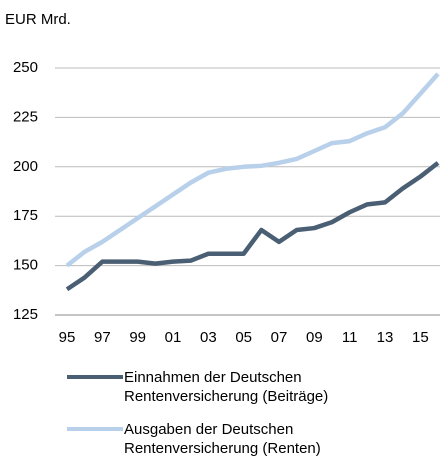  Describe the element at coordinates (25, 166) in the screenshot. I see `y-tick-label: 200` at that location.